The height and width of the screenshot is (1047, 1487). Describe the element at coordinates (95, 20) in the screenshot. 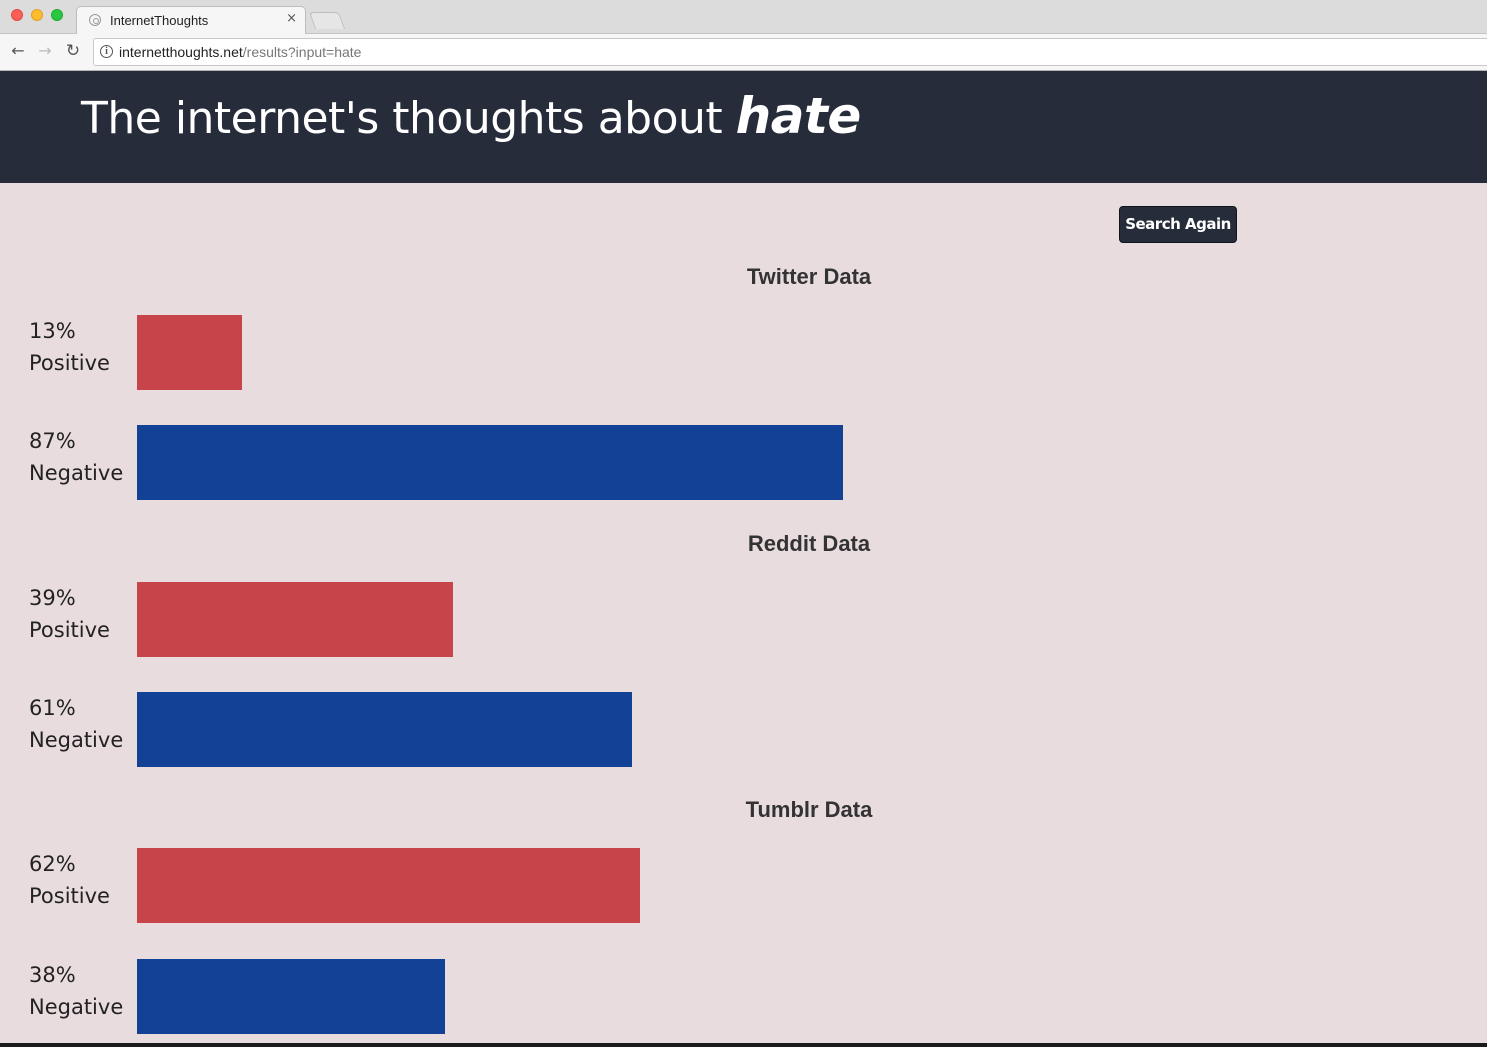

I see `page-favicon-icon` at that location.